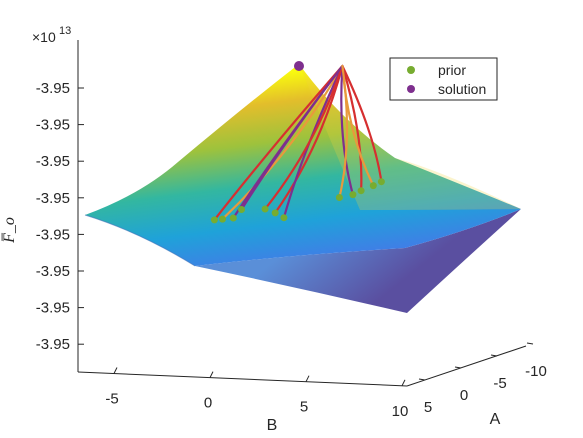  Describe the element at coordinates (462, 89) in the screenshot. I see `legend-solution-label: solution` at that location.